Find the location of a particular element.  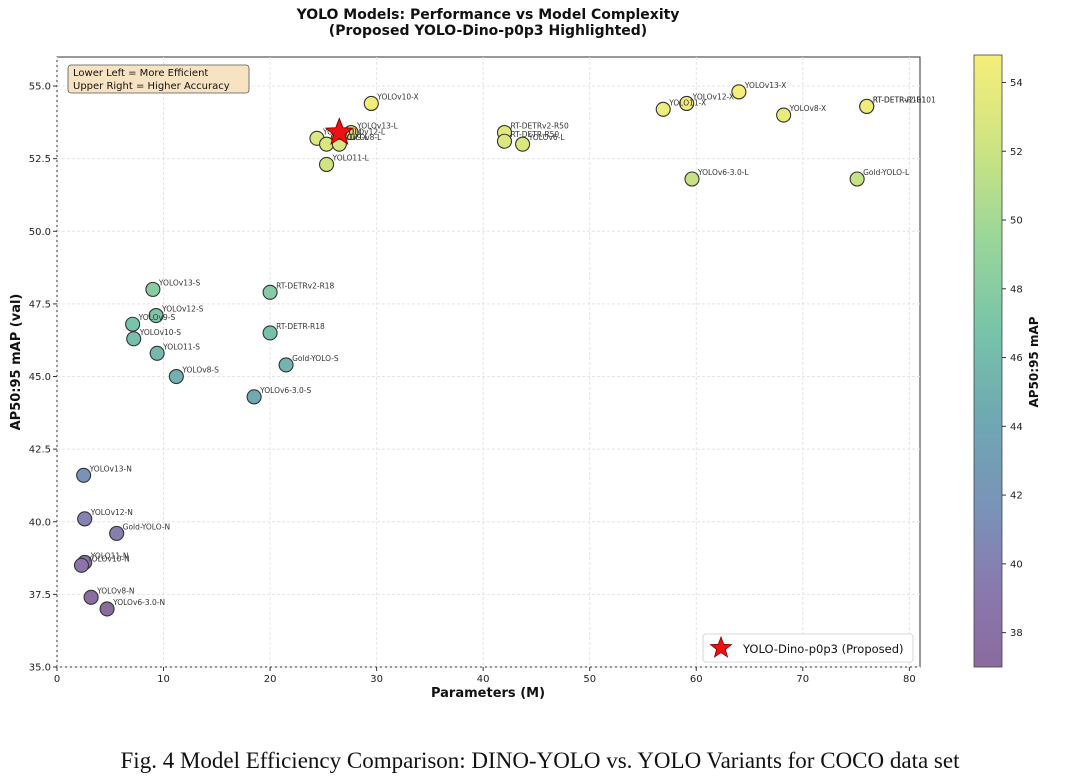

note-line-1: Lower Left = More Efficient is located at coordinates (140, 73).